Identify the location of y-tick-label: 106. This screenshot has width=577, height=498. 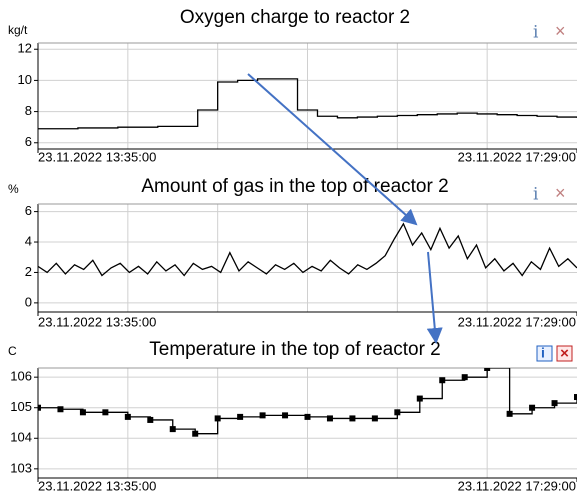
(21, 376).